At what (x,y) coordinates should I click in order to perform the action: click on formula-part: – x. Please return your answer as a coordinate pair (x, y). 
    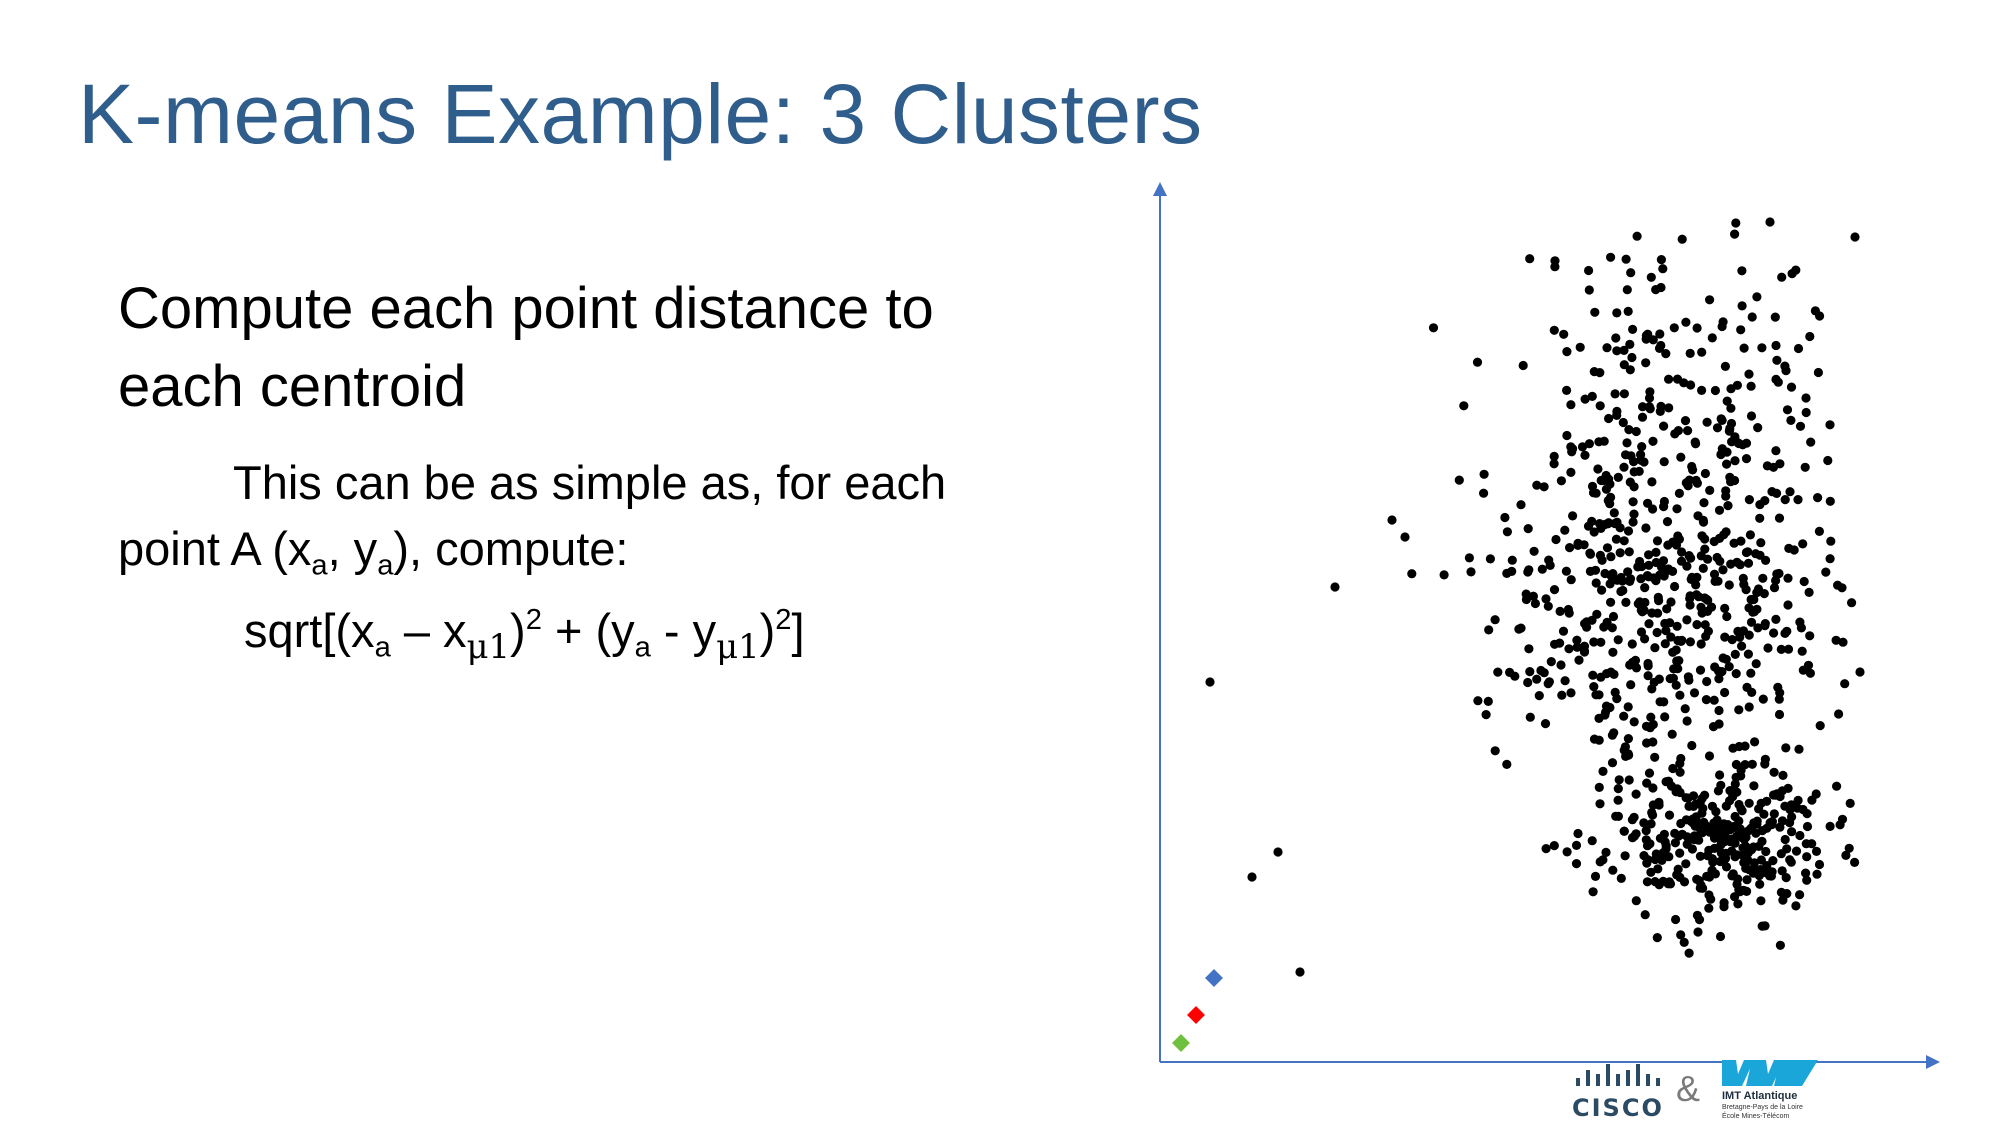
    Looking at the image, I should click on (428, 630).